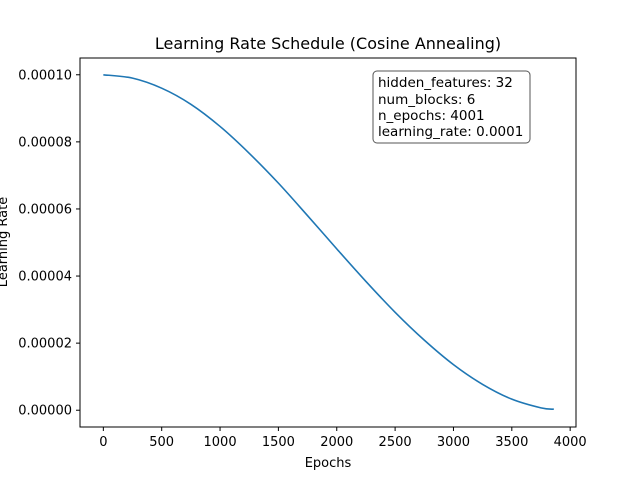 This screenshot has height=480, width=640. I want to click on annotation-line-hidden-features: hidden_features: 32, so click(445, 83).